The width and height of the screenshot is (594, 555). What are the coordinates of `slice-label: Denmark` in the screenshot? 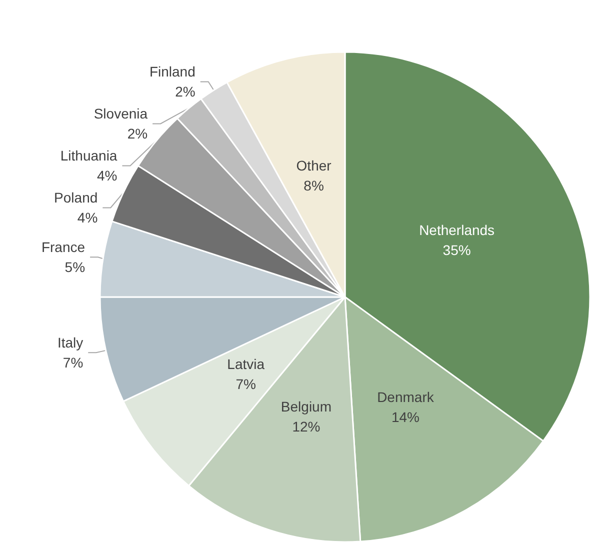 It's located at (406, 396).